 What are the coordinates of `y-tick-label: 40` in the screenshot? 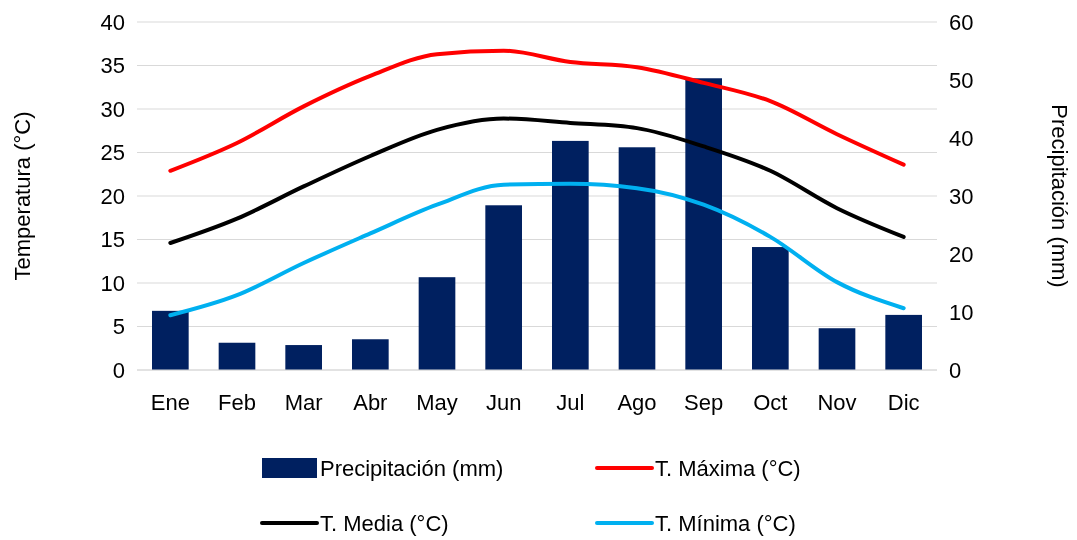 It's located at (112, 22).